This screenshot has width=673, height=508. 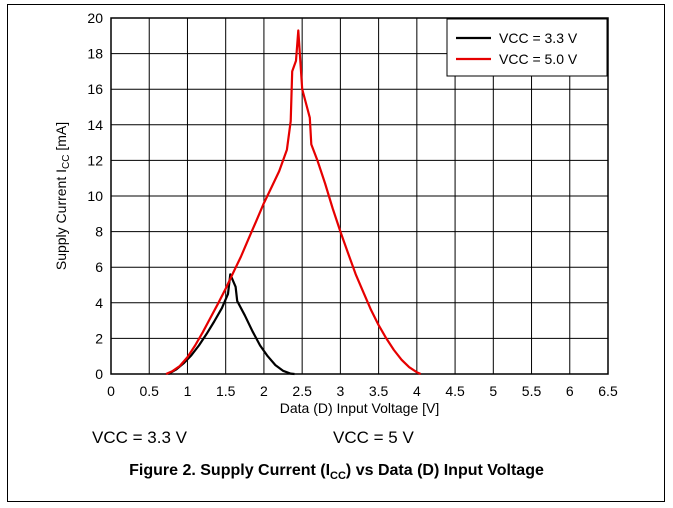 I want to click on y-tick-label: 0, so click(x=99, y=374).